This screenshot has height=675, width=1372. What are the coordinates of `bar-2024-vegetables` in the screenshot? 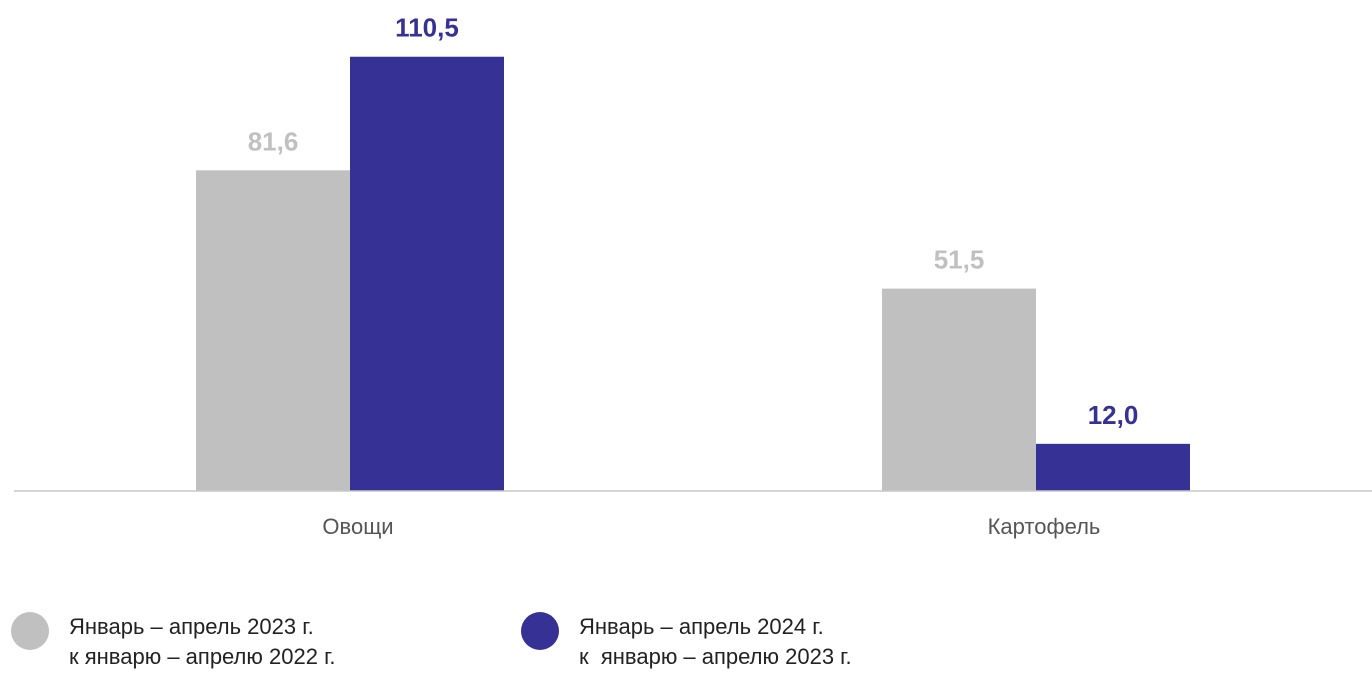 It's located at (427, 274).